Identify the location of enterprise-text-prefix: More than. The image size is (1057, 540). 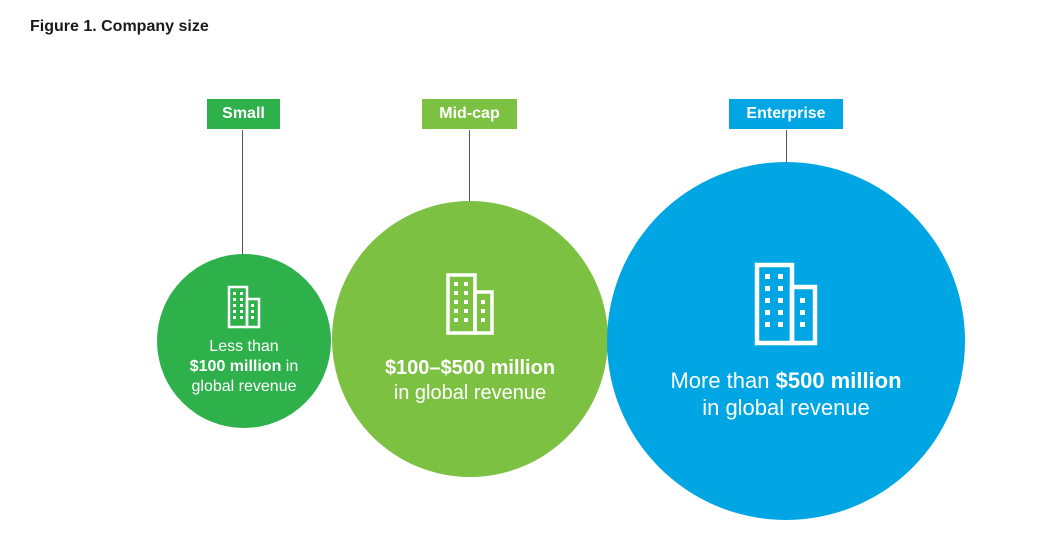
(723, 380).